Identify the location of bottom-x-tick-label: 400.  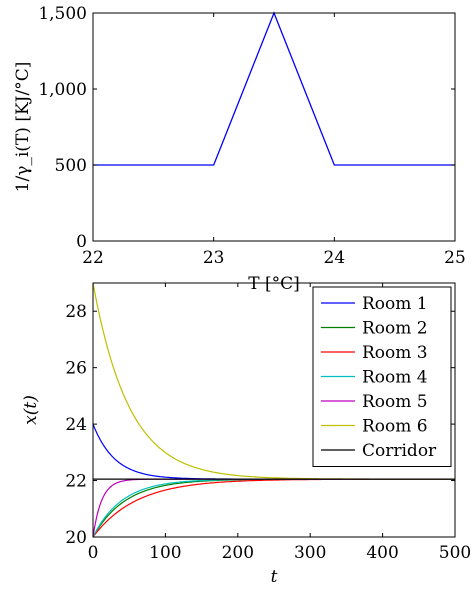
(382, 553).